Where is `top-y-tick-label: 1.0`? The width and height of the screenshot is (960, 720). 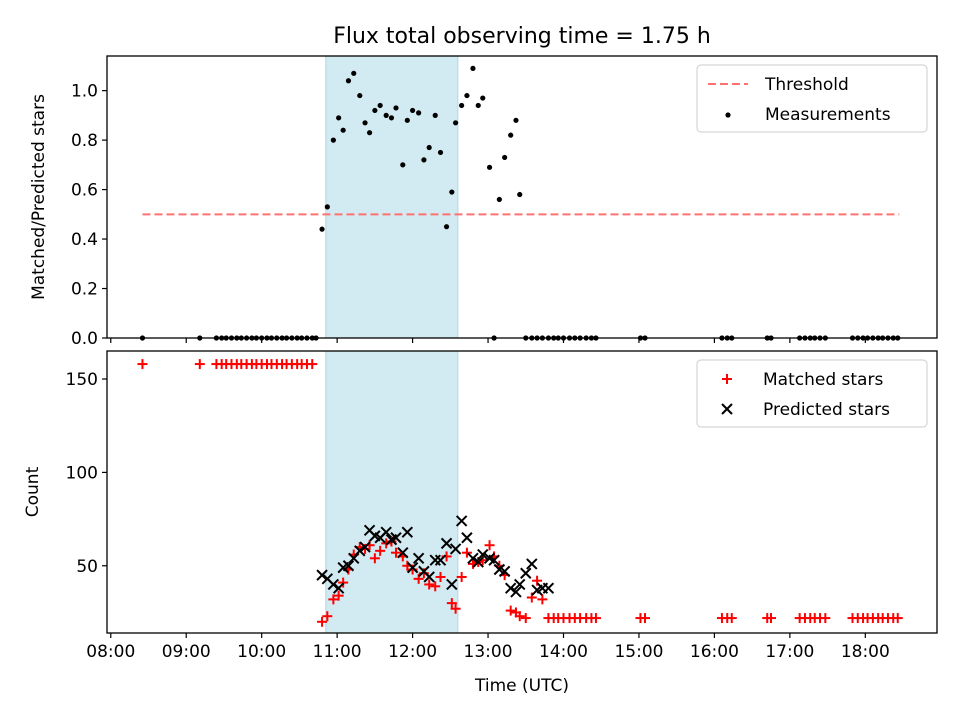
top-y-tick-label: 1.0 is located at coordinates (84, 92).